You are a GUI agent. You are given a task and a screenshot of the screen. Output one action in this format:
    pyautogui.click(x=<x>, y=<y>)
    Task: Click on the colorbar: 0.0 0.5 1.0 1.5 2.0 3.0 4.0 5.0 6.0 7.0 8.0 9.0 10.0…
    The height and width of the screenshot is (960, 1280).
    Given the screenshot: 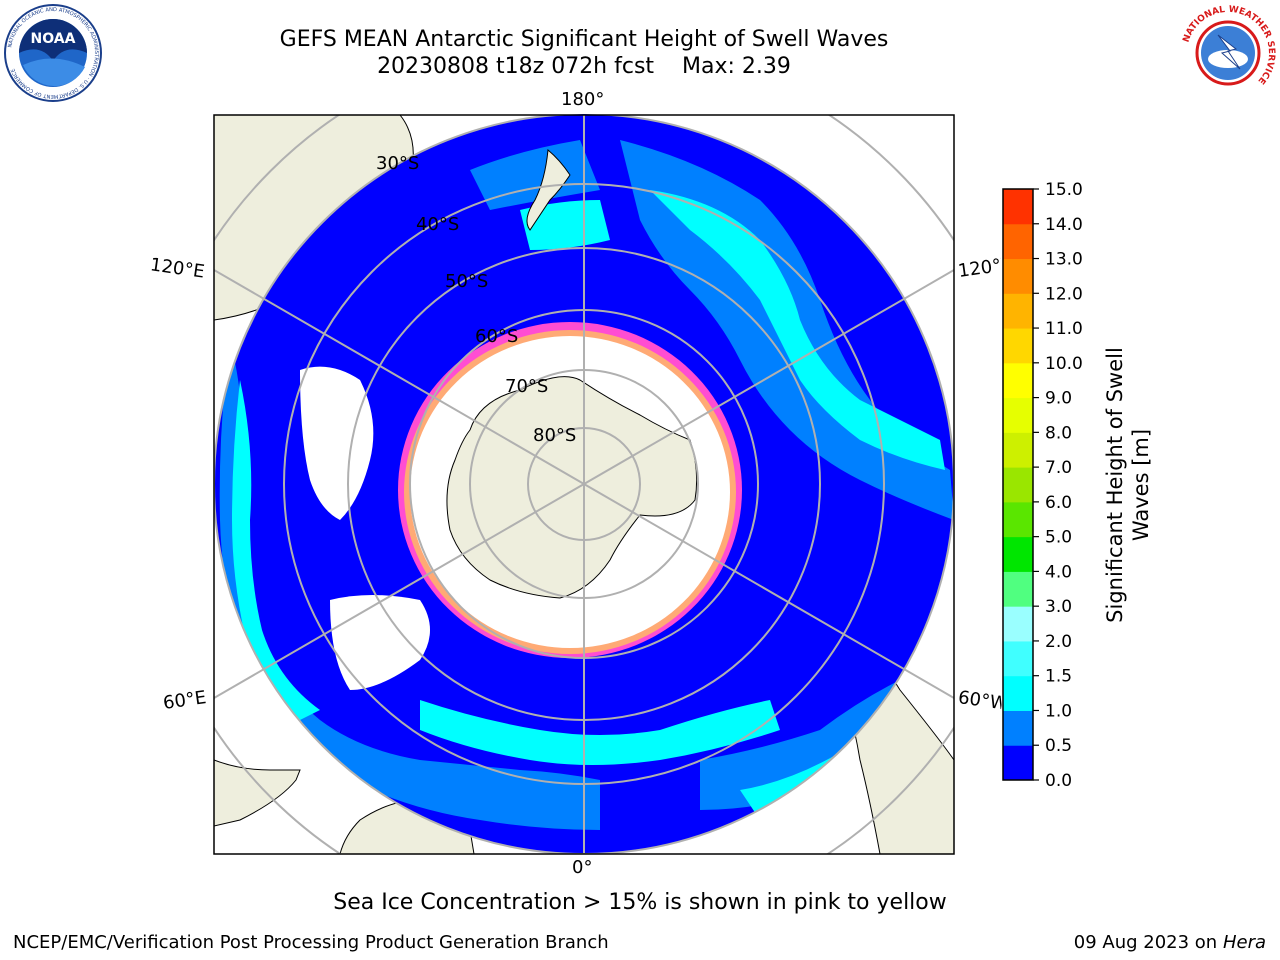 What is the action you would take?
    pyautogui.click(x=1042, y=485)
    